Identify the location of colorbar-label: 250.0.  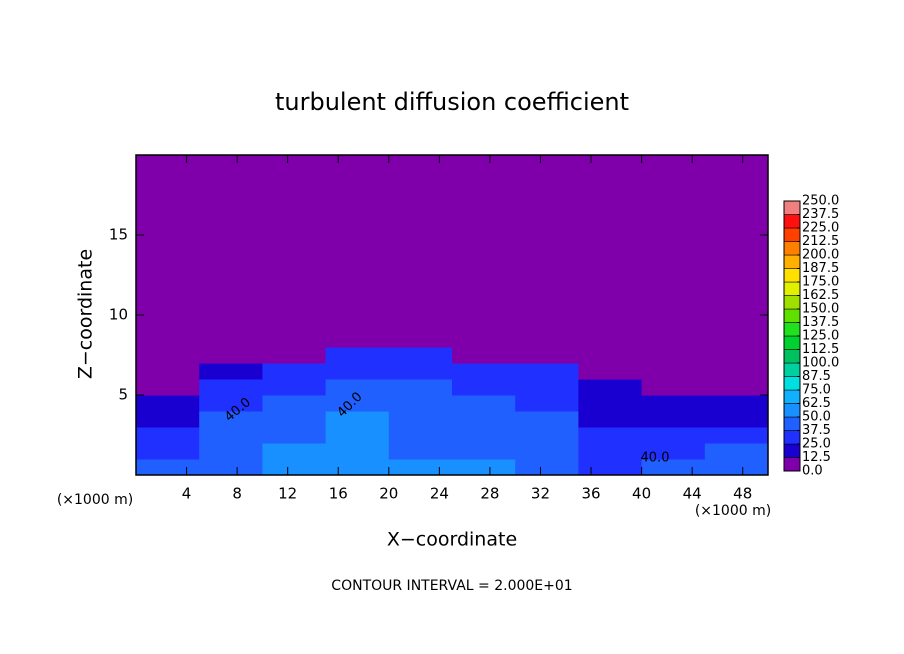
(820, 201).